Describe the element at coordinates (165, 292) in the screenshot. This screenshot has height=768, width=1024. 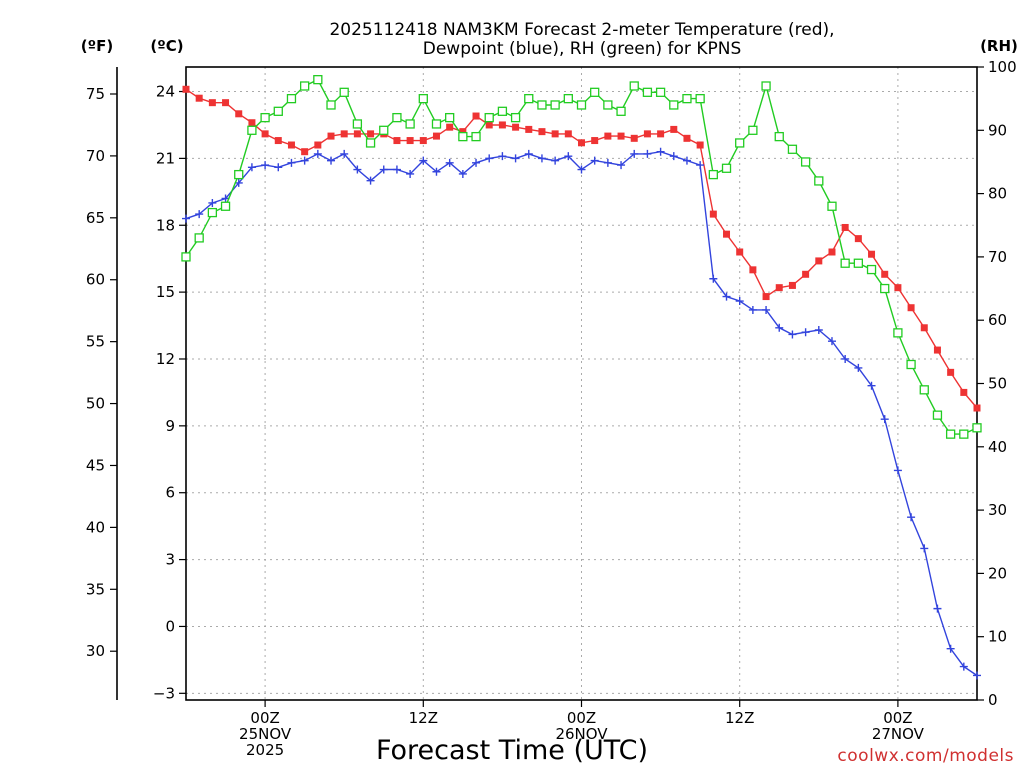
I see `celsius-tick-label: 15` at that location.